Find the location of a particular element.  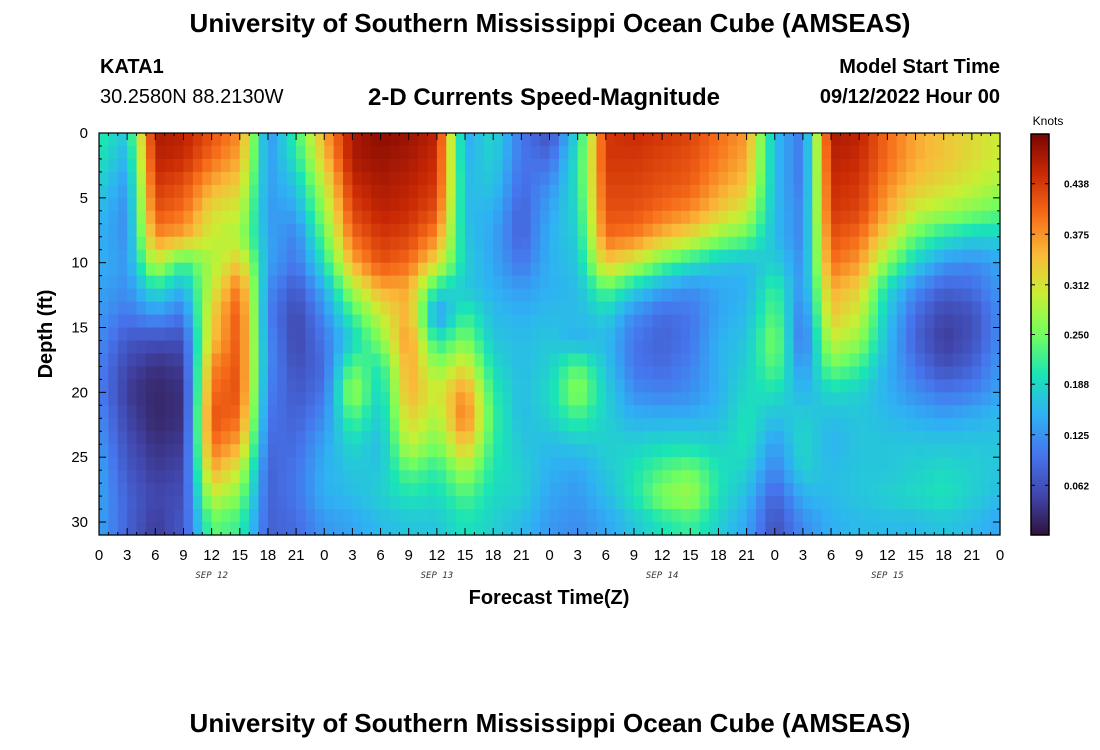

x-tick-label: 12 is located at coordinates (662, 555).